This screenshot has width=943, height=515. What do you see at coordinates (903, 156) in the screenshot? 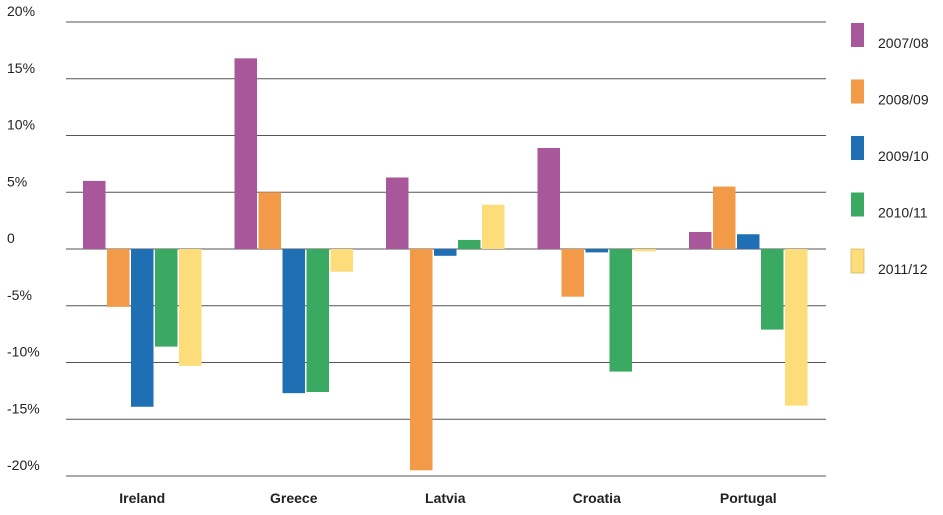
I see `legend-label: 2009/10` at bounding box center [903, 156].